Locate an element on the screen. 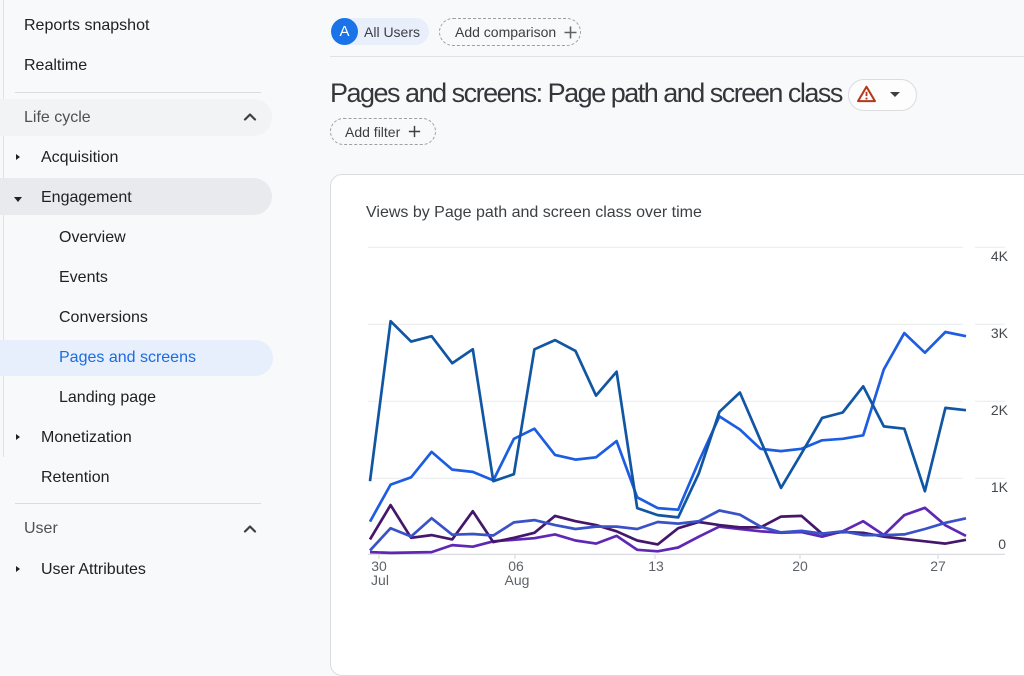 This screenshot has width=1024, height=676. svg-text: 2K is located at coordinates (1000, 410).